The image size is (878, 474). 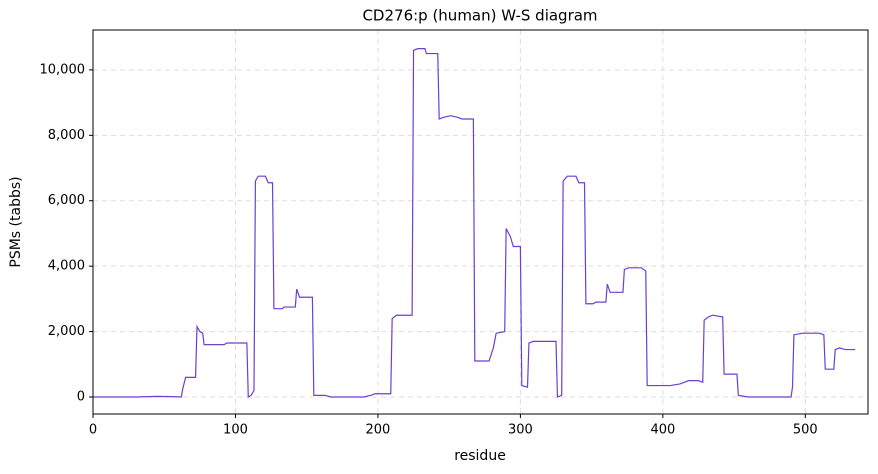 What do you see at coordinates (81, 396) in the screenshot?
I see `y-tick-label: 0` at bounding box center [81, 396].